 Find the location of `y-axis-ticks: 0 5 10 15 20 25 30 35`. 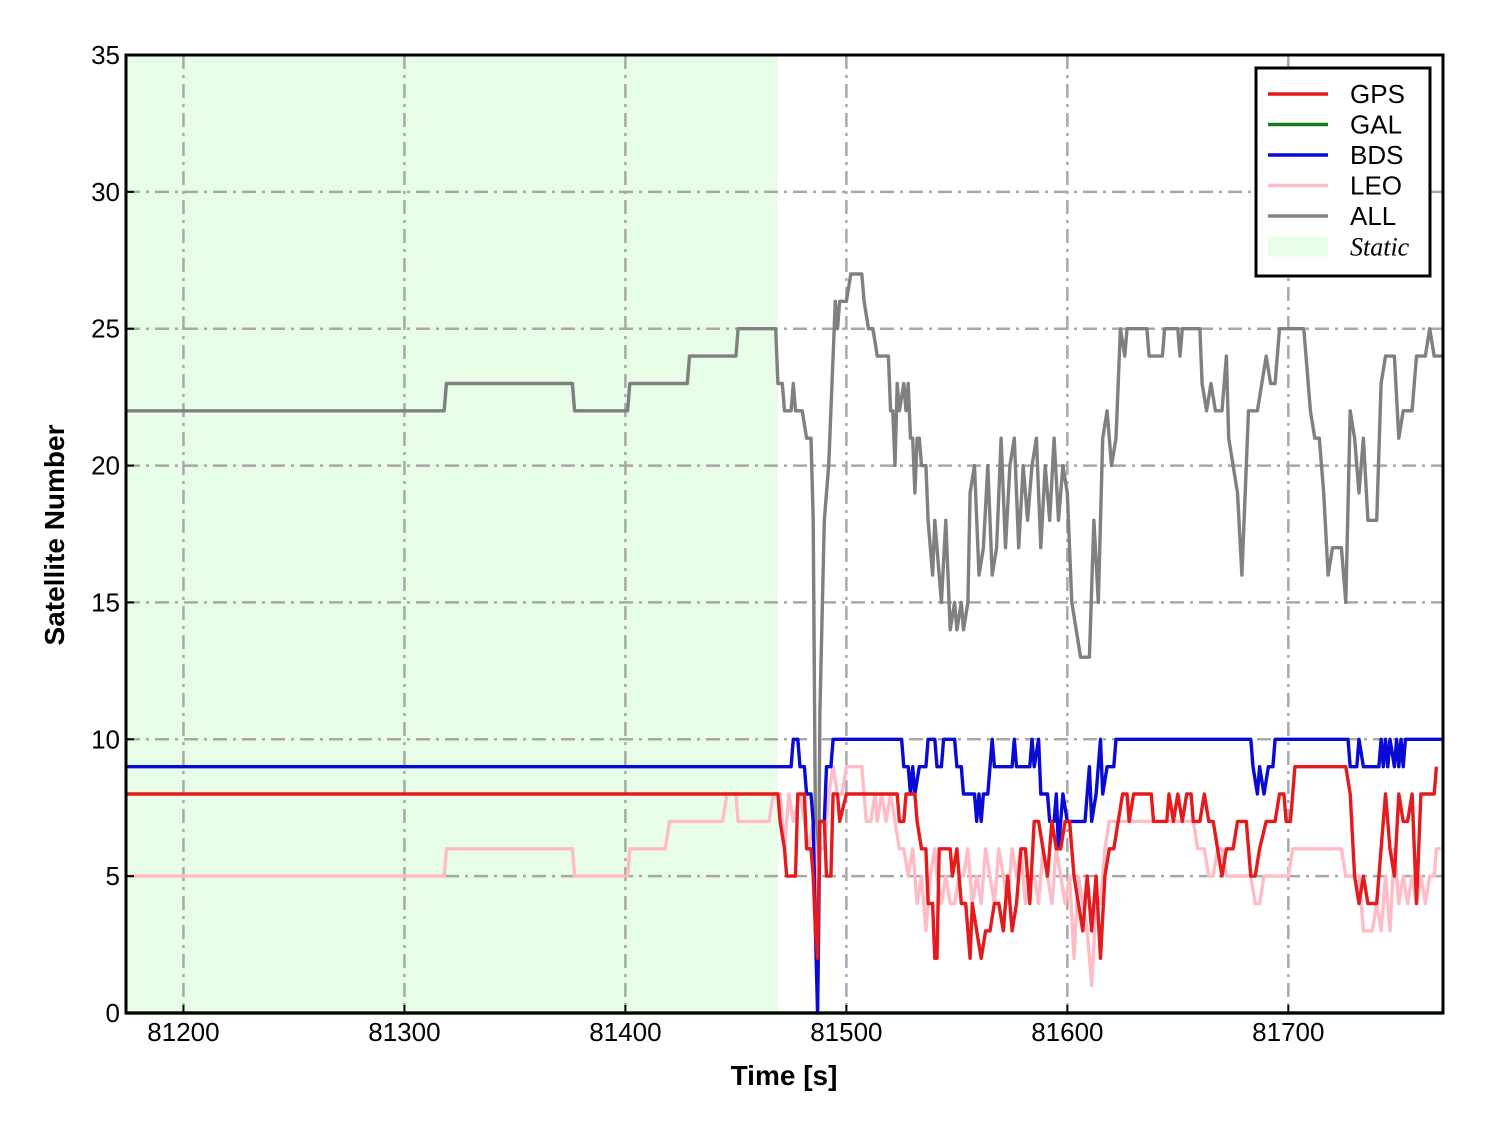

y-axis-ticks: 0 5 10 15 20 25 30 35 is located at coordinates (112, 534).